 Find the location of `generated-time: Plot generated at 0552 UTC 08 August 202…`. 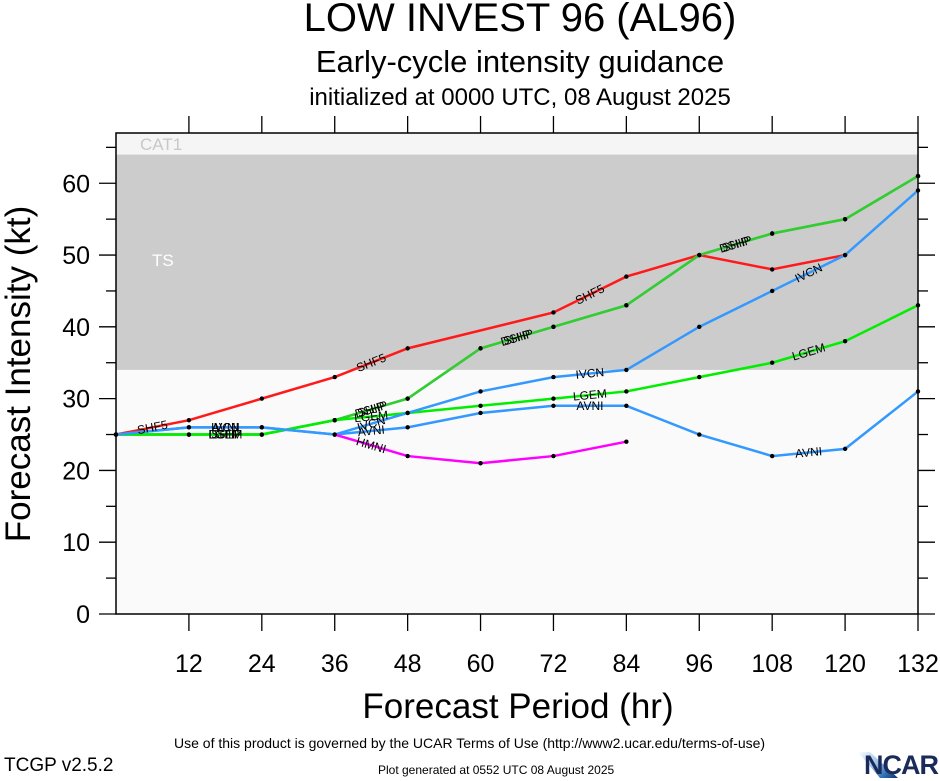

generated-time: Plot generated at 0552 UTC 08 August 202… is located at coordinates (496, 770).